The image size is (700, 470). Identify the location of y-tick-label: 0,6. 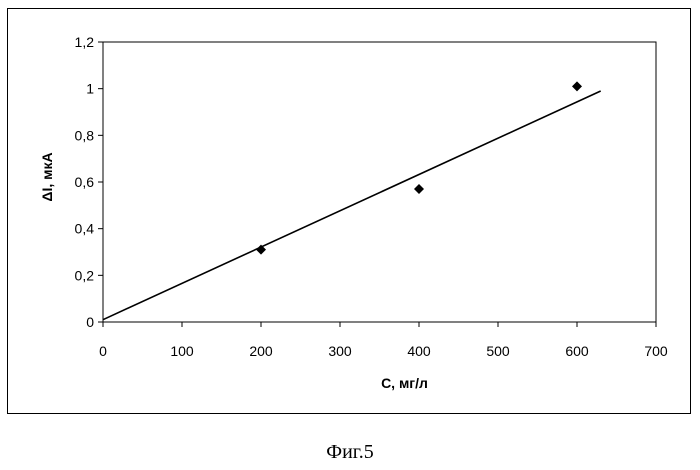
(85, 182).